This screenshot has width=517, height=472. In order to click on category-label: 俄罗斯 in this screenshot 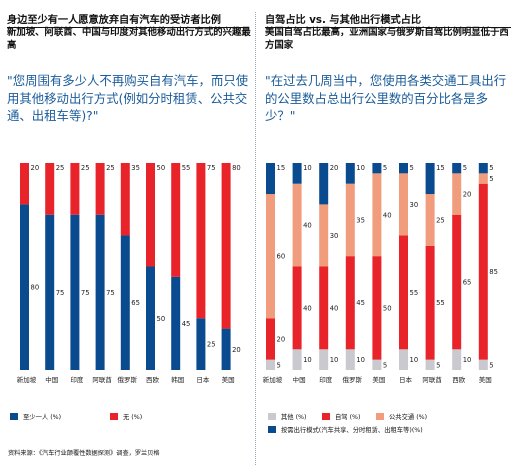, I will do `click(128, 379)`.